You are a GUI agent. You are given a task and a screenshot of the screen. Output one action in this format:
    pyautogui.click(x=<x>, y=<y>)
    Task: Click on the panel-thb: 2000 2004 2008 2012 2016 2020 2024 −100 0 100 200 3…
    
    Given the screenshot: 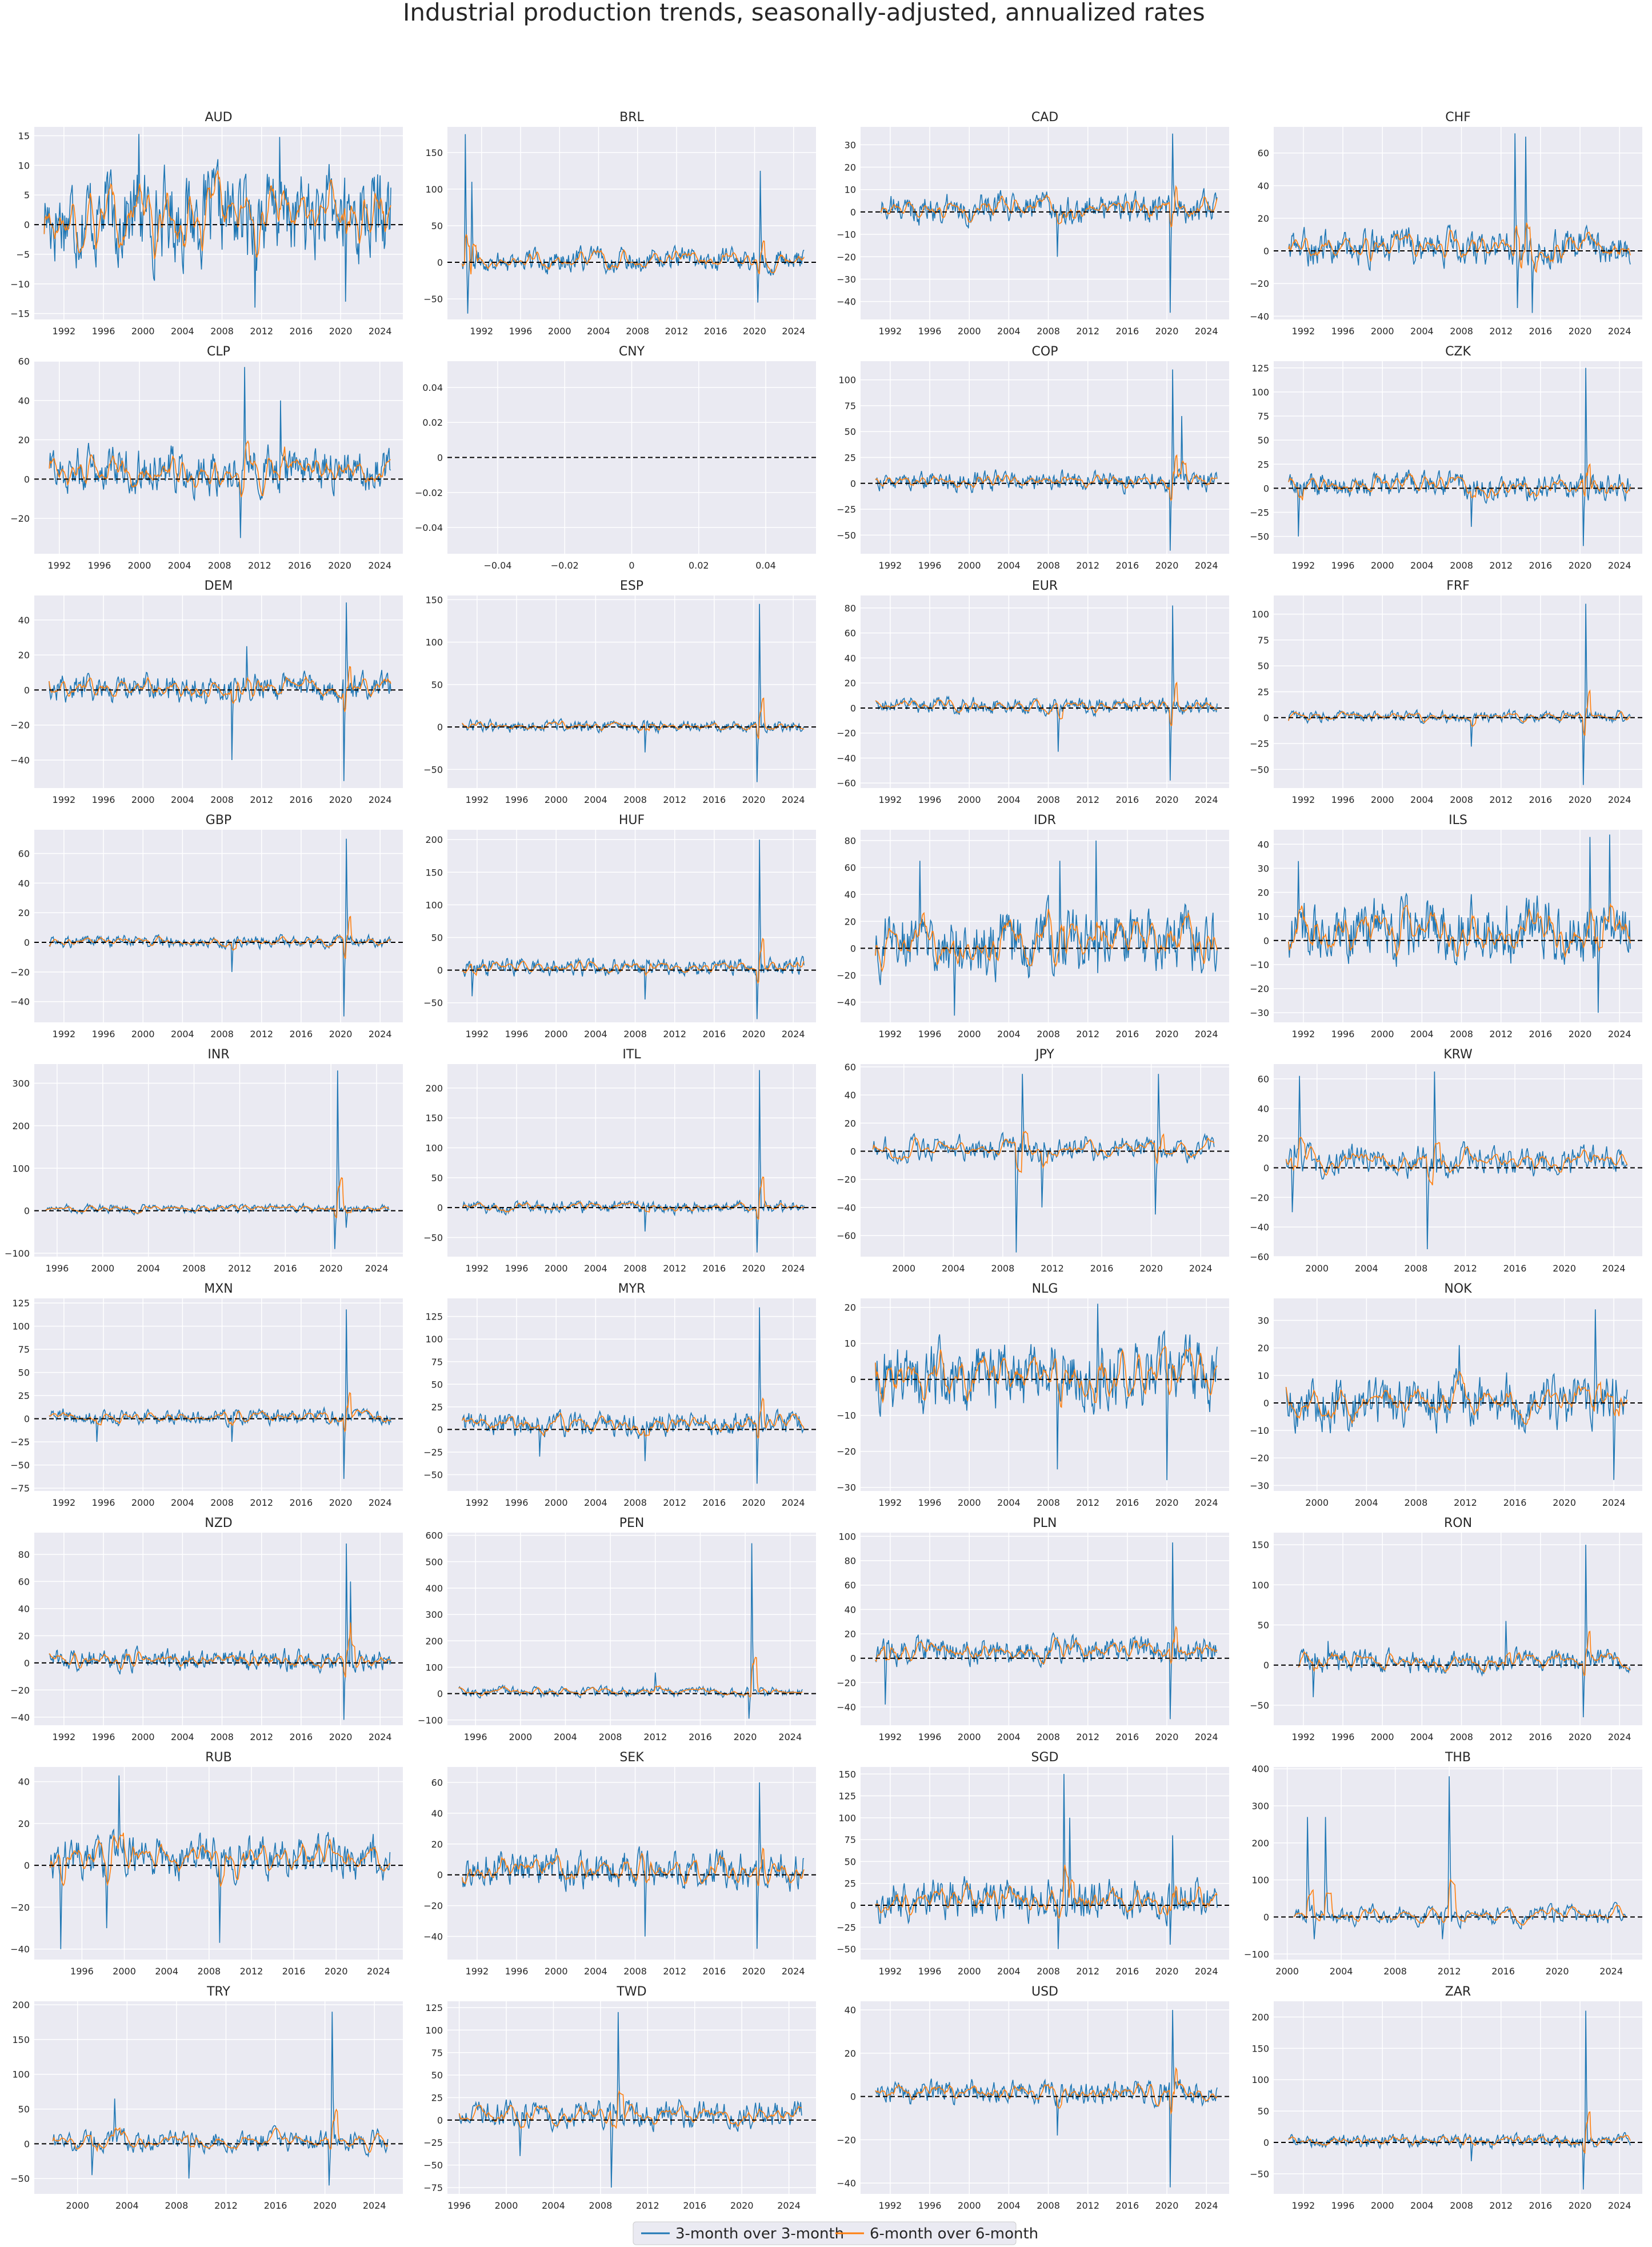 What is the action you would take?
    pyautogui.click(x=1443, y=1864)
    